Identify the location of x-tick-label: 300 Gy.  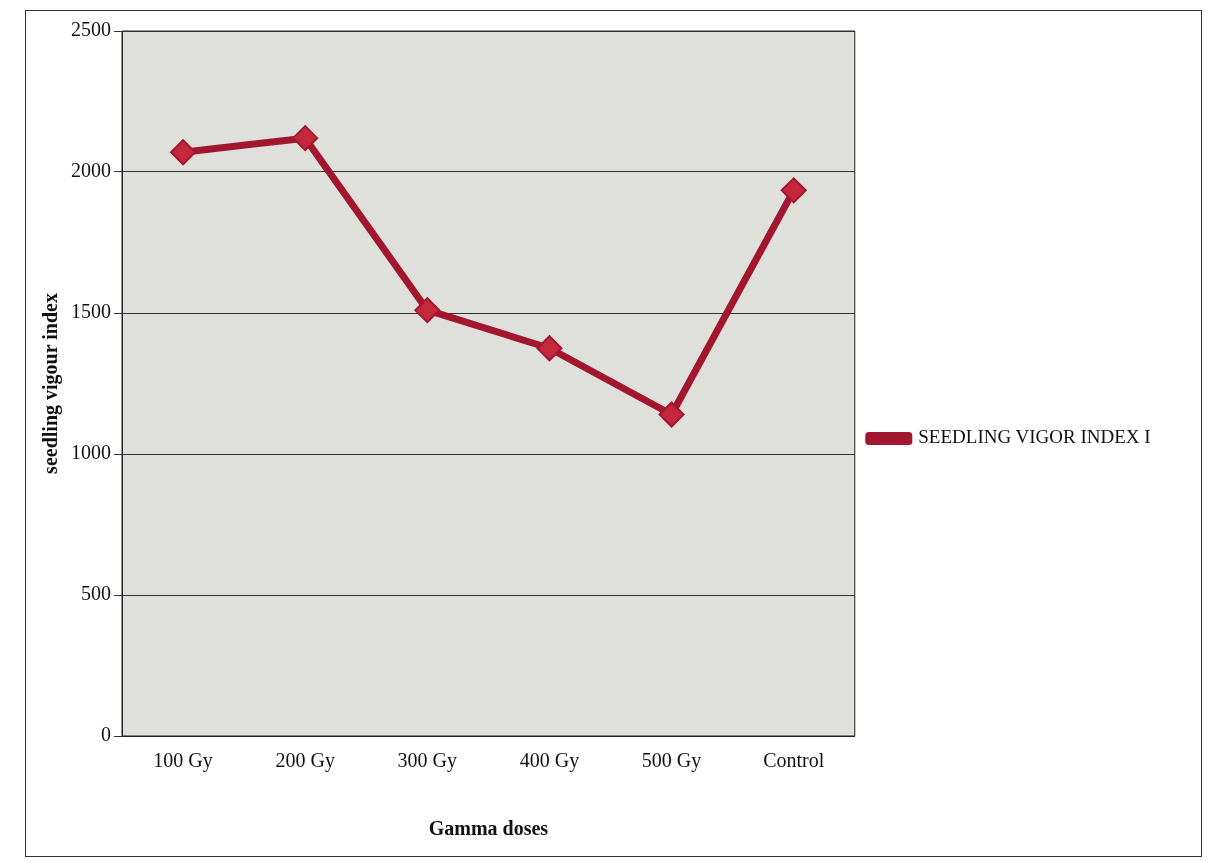
(427, 761).